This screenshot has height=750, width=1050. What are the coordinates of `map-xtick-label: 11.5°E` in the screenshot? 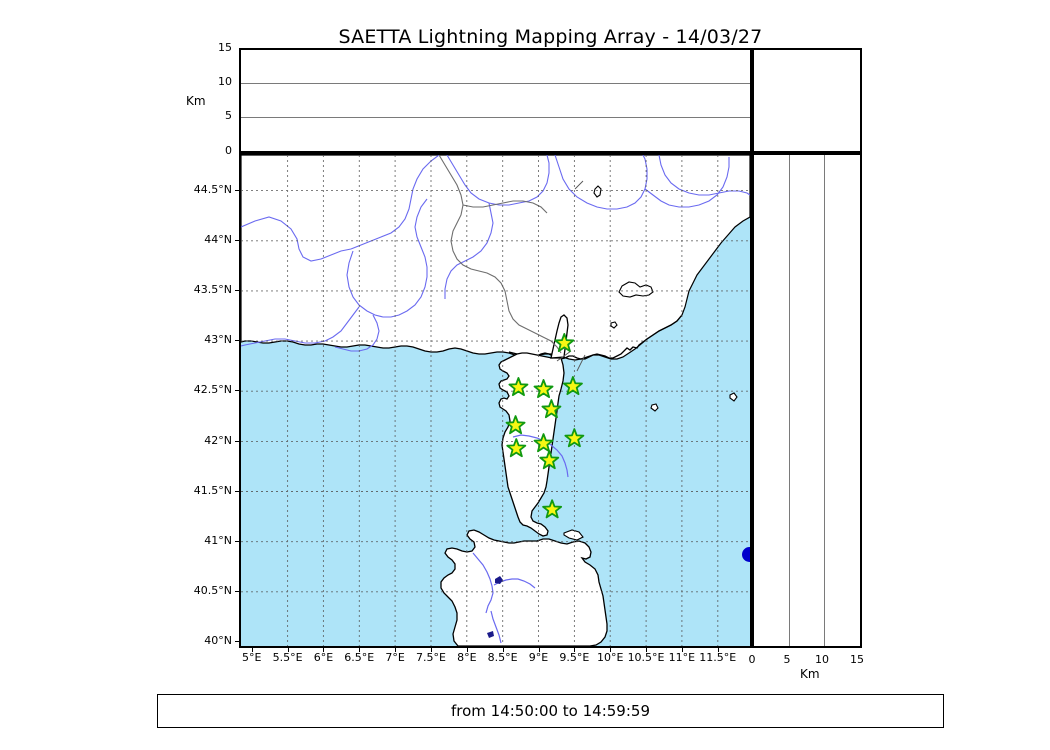 It's located at (718, 657).